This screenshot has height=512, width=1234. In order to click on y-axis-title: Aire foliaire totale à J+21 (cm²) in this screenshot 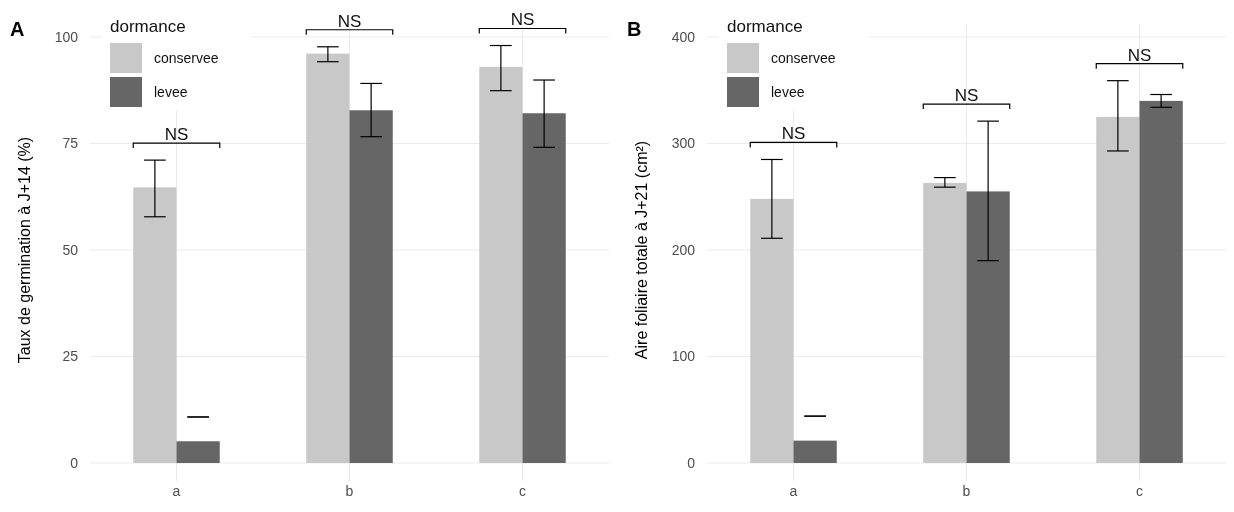, I will do `click(641, 250)`.